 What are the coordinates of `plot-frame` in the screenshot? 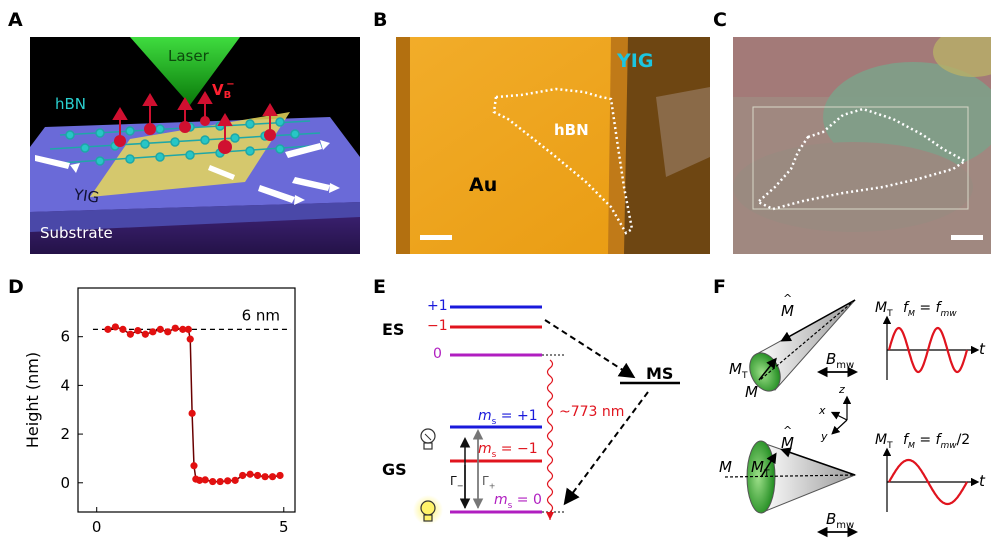 It's located at (186, 400).